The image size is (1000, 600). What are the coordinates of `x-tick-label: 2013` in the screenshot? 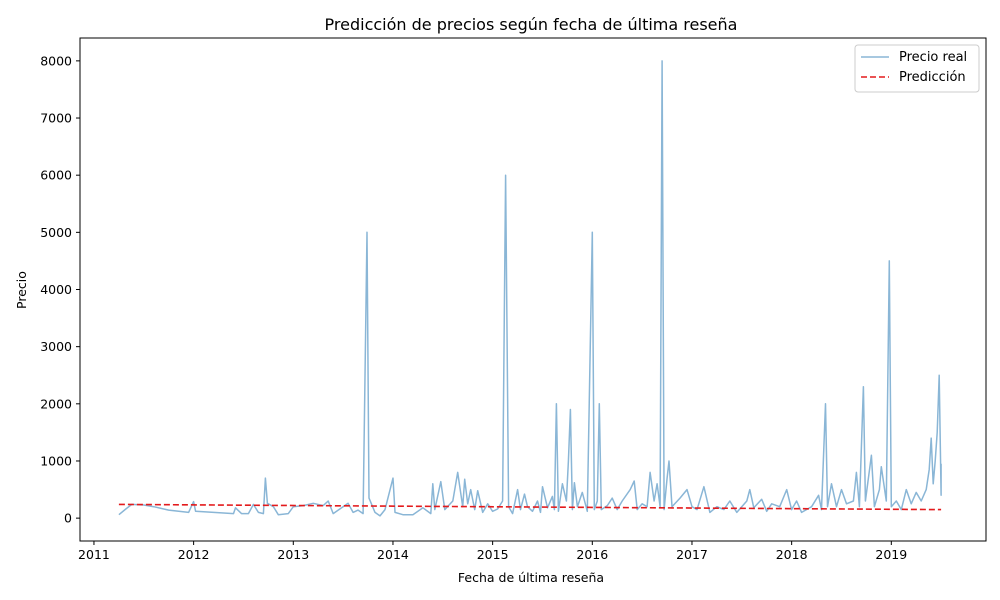 It's located at (293, 554).